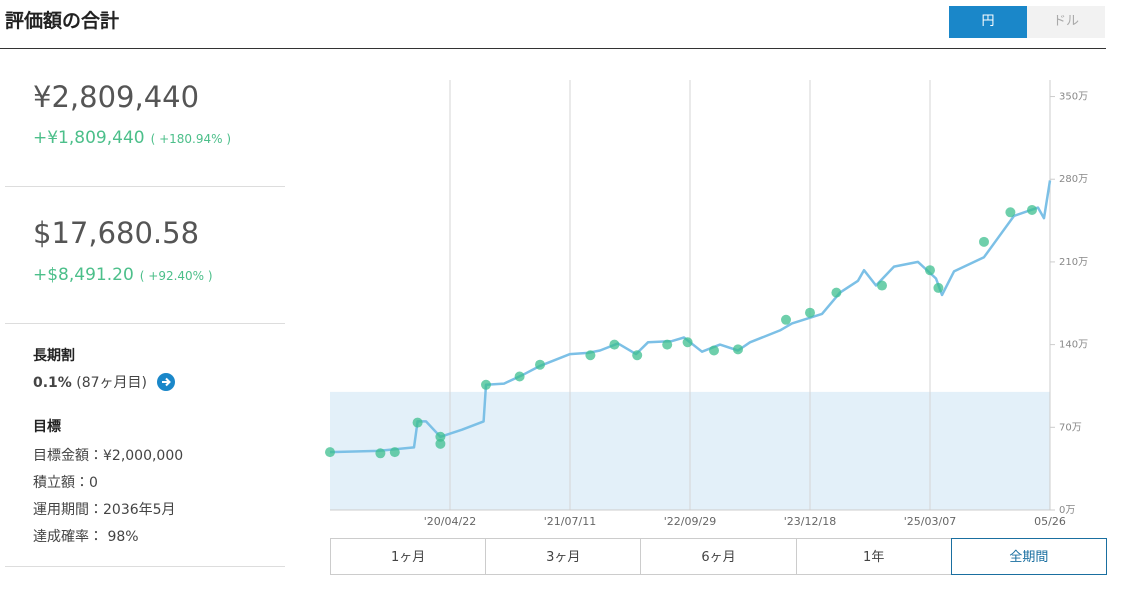  I want to click on x-tick-label: '22/09/29, so click(690, 521).